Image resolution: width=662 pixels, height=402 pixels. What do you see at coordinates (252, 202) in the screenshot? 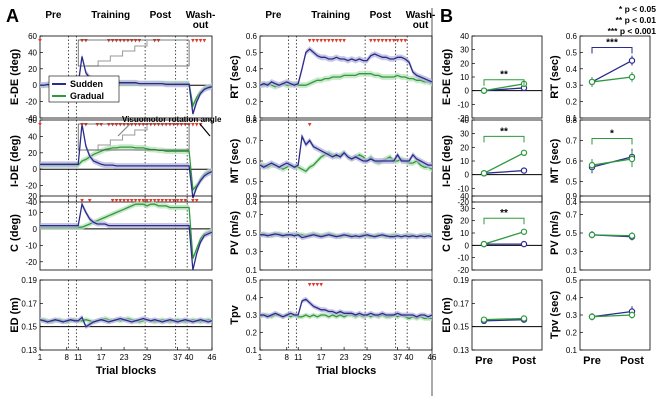
I see `y-tick-label: 0.4` at bounding box center [252, 202].